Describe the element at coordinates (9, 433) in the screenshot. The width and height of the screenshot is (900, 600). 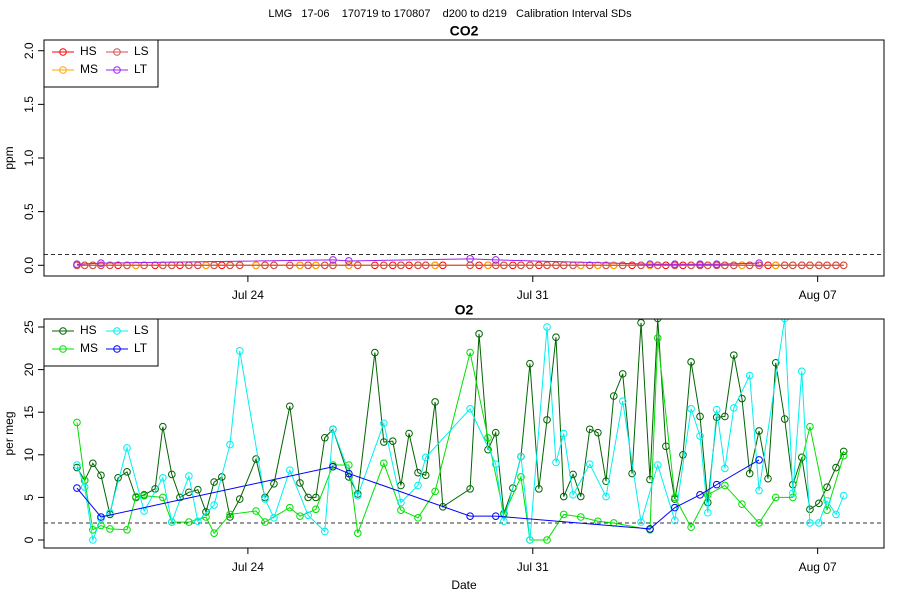
I see `y-axis-label: per meg` at that location.